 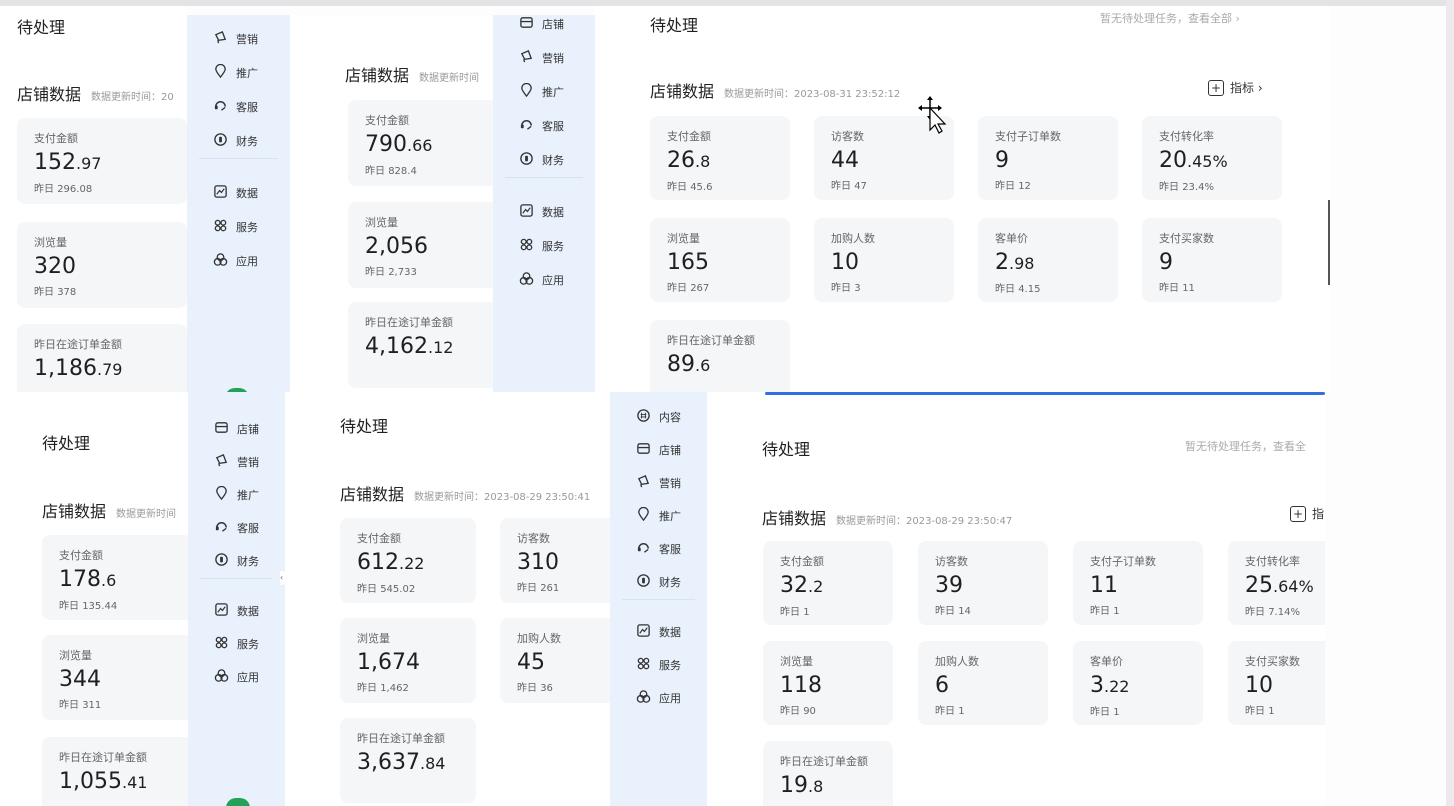 What do you see at coordinates (100, 606) in the screenshot?
I see `yesterday-number: 135.44` at bounding box center [100, 606].